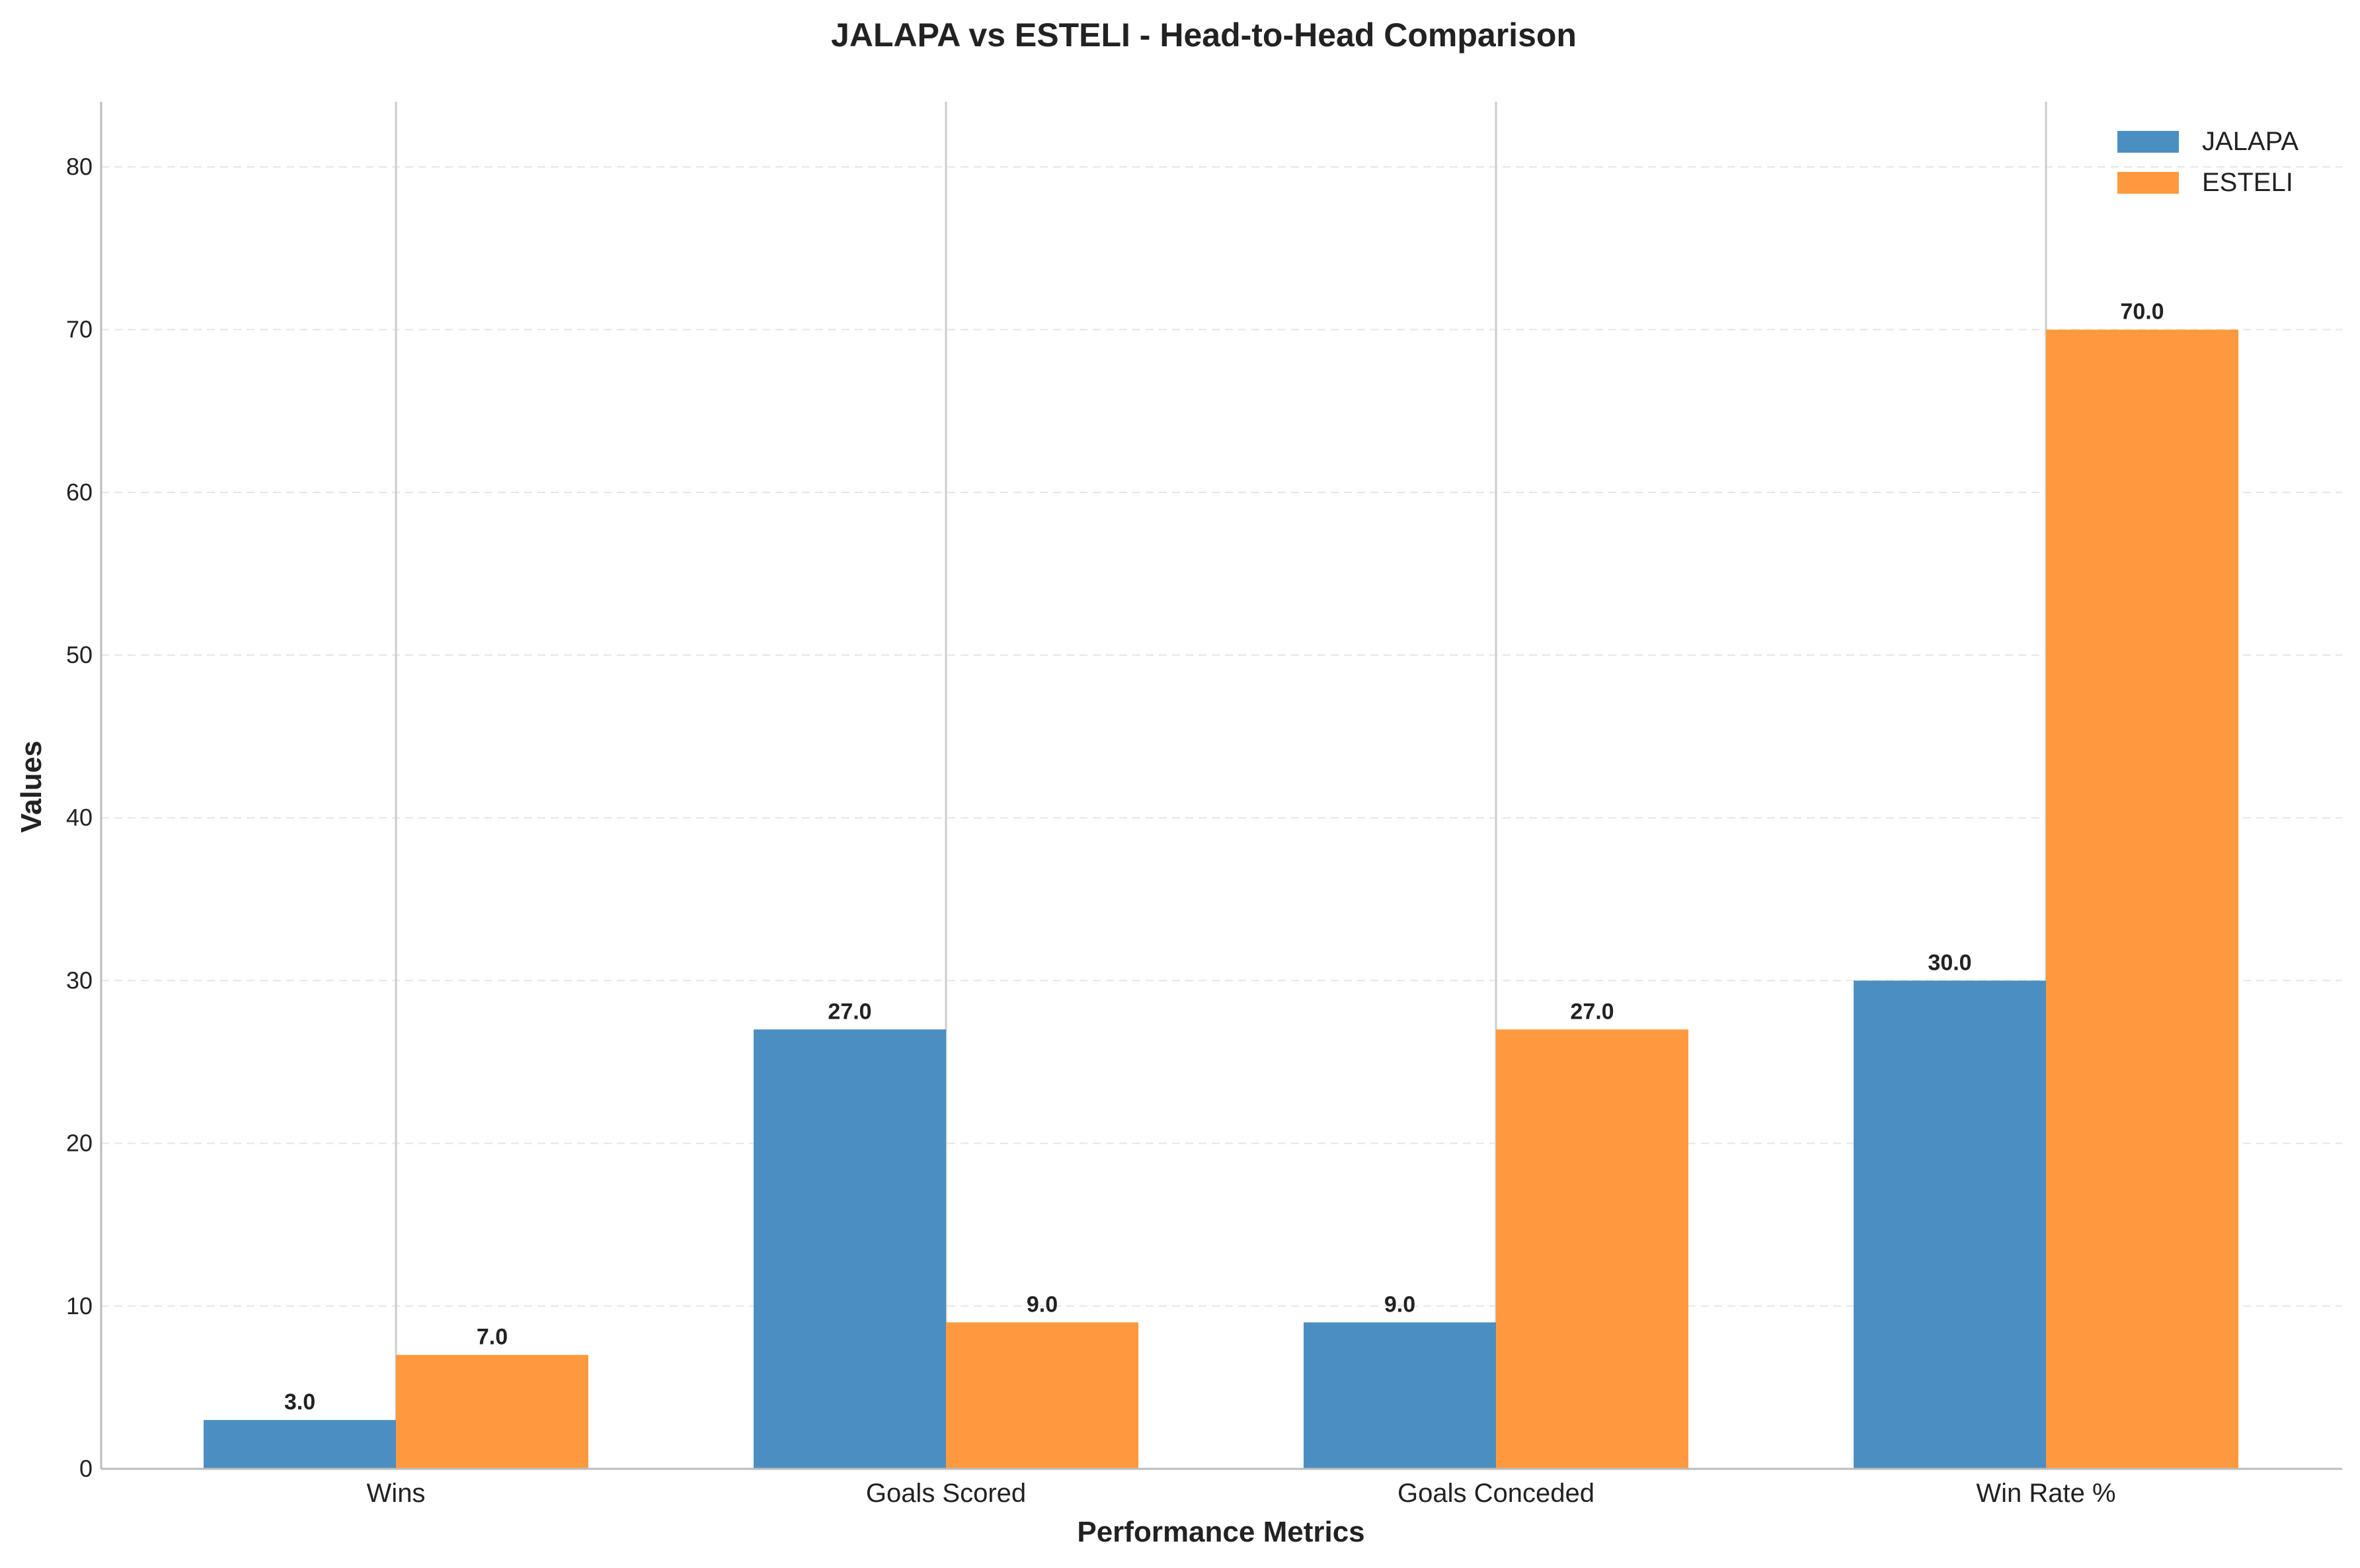 The width and height of the screenshot is (2360, 1568). What do you see at coordinates (79, 329) in the screenshot?
I see `y-tick-label: 70` at bounding box center [79, 329].